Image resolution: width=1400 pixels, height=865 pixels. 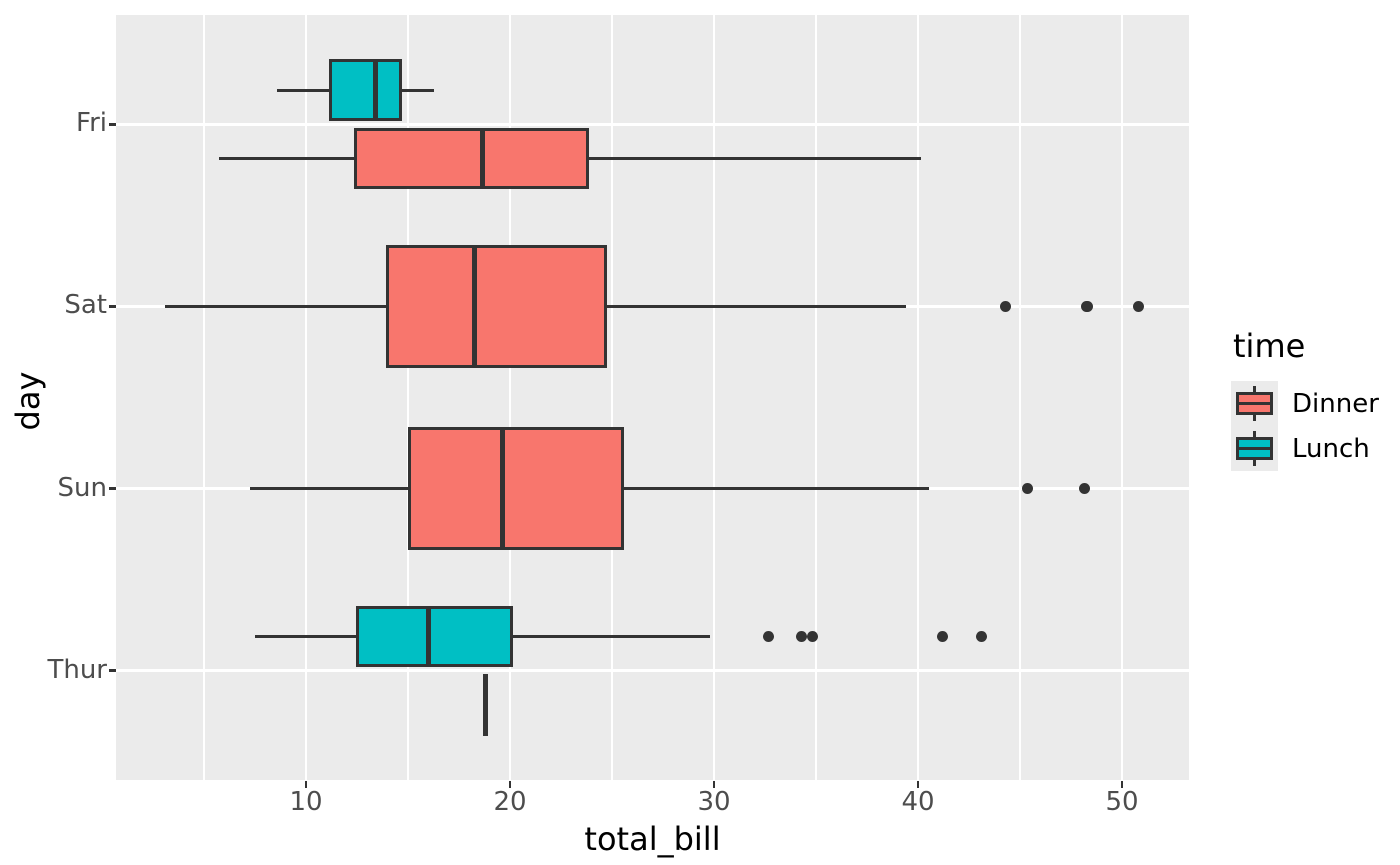 What do you see at coordinates (714, 802) in the screenshot?
I see `x-tick-label: 30` at bounding box center [714, 802].